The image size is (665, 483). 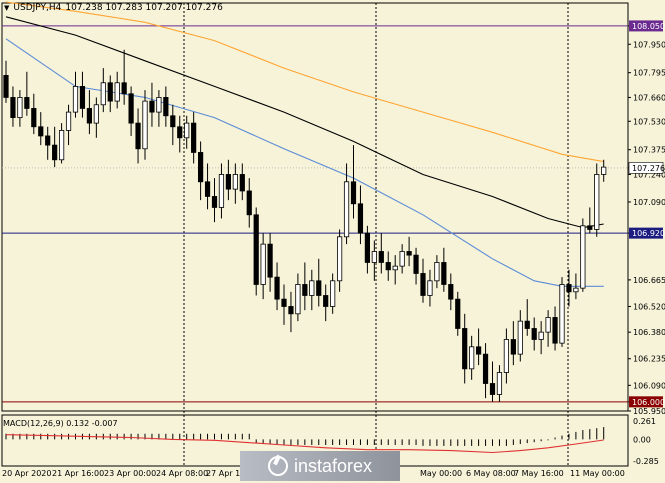 I want to click on symbol-label: USDJPY,H4, so click(x=37, y=8).